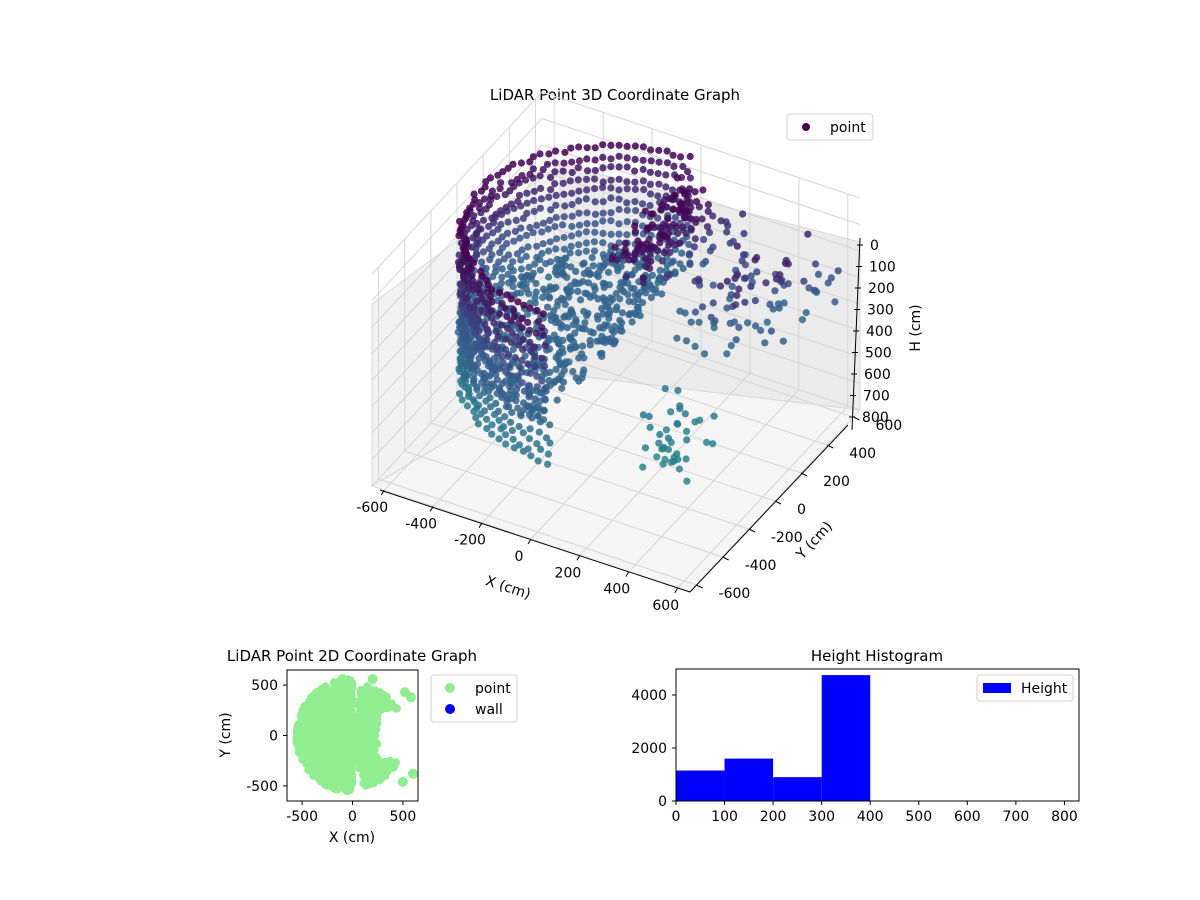  Describe the element at coordinates (1016, 817) in the screenshot. I see `x-tick-label-histogram: 700` at that location.